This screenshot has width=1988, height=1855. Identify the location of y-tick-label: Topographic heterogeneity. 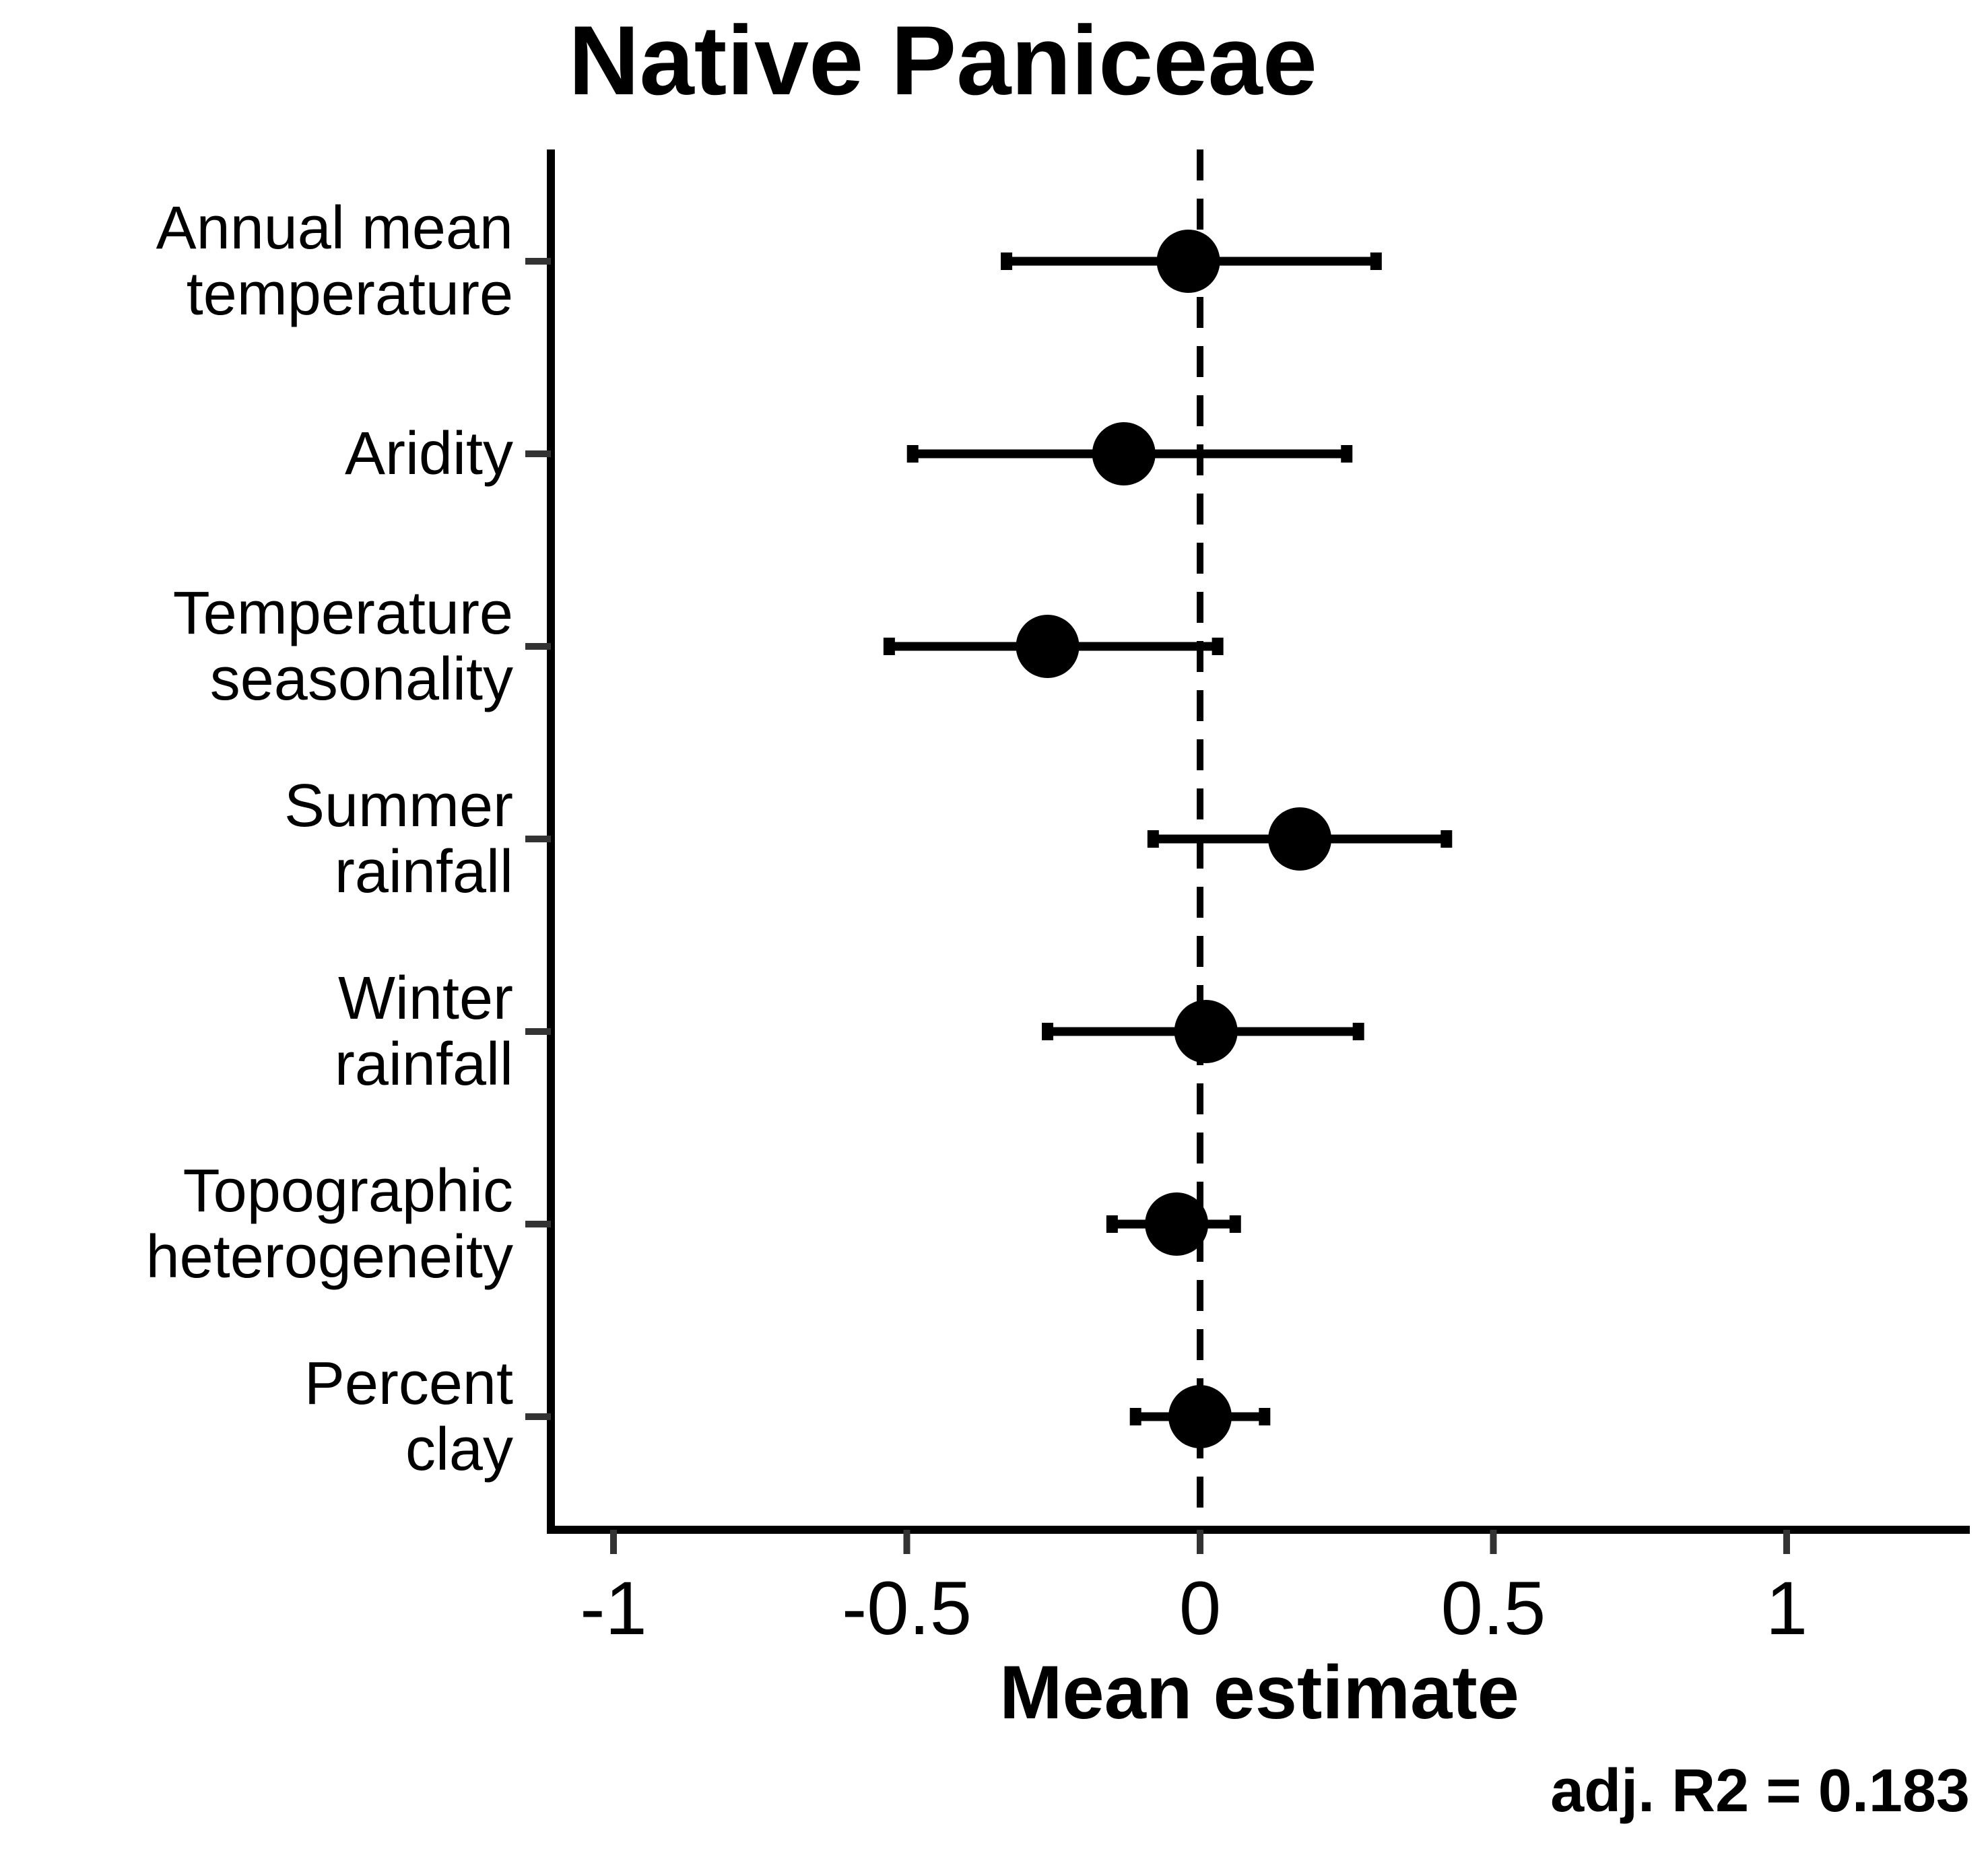
(329, 1224).